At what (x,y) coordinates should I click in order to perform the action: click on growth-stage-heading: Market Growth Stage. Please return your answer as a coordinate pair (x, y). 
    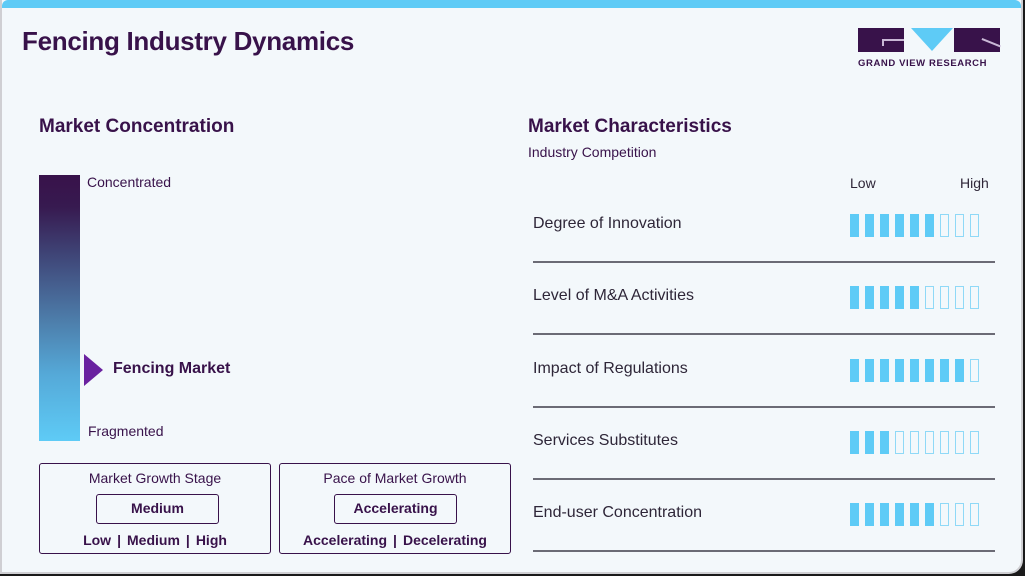
    Looking at the image, I should click on (155, 478).